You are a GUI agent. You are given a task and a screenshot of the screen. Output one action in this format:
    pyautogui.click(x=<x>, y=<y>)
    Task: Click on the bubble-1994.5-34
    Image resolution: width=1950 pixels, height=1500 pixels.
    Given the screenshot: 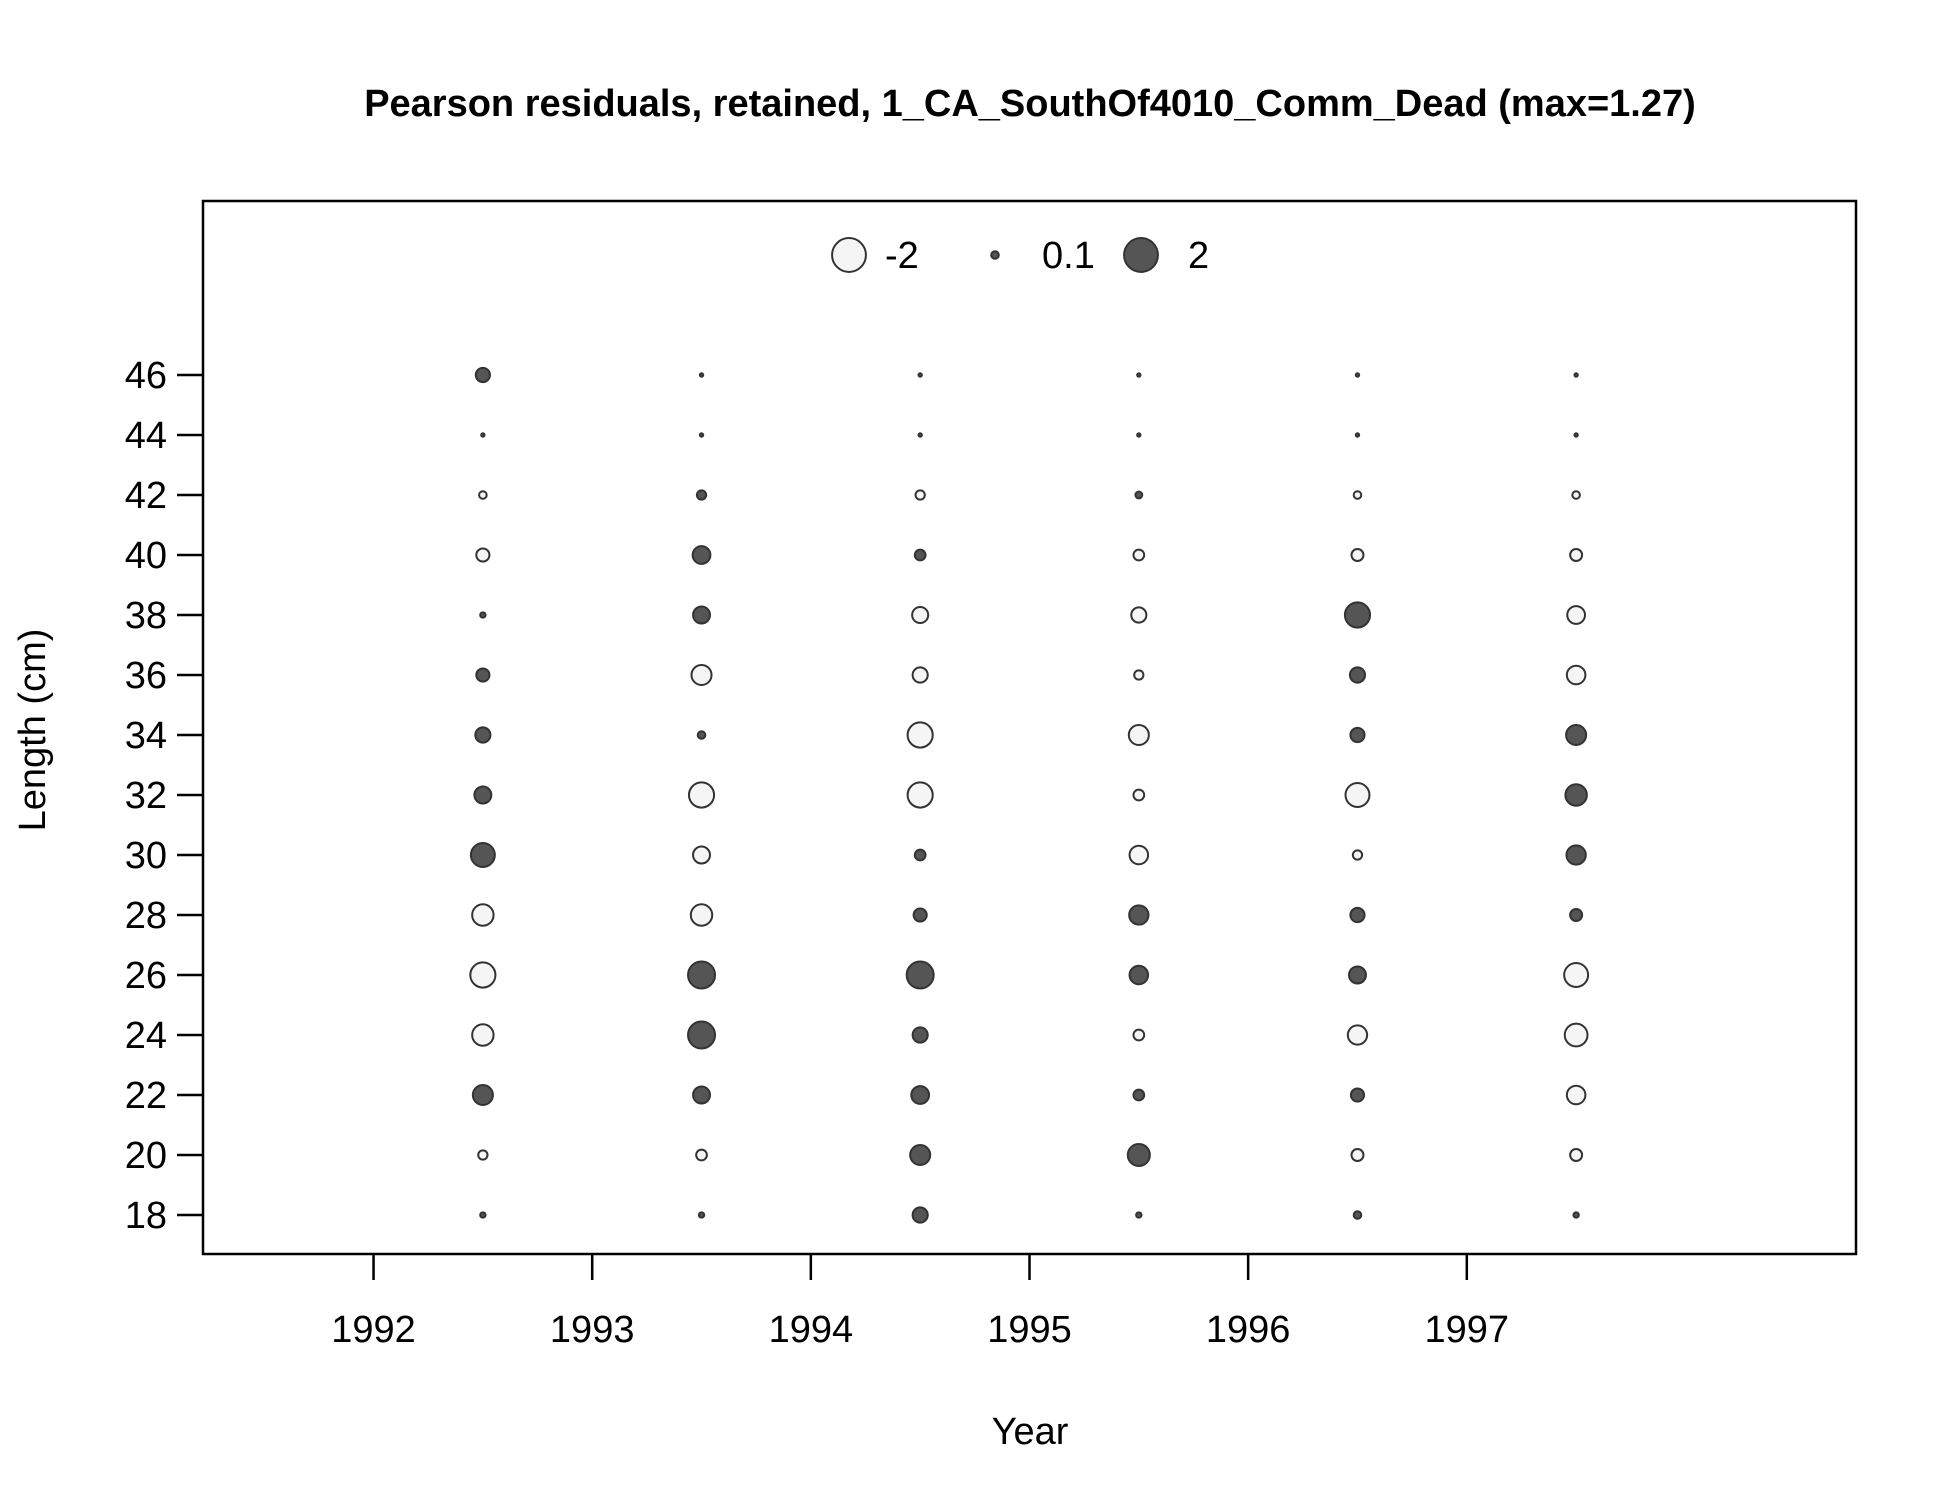 What is the action you would take?
    pyautogui.click(x=920, y=735)
    